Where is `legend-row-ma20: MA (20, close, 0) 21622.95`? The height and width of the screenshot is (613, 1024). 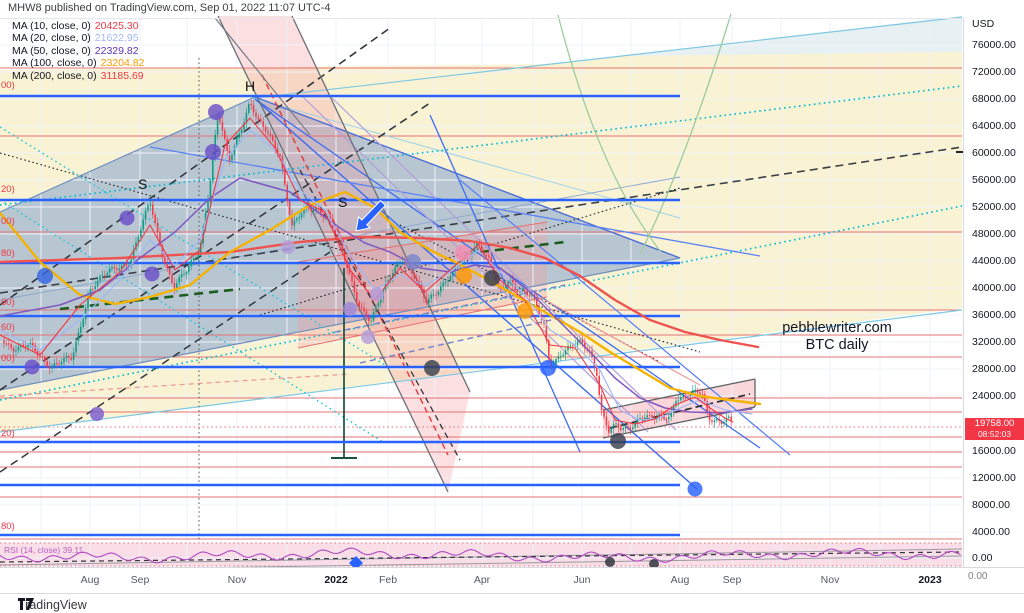
legend-row-ma20: MA (20, close, 0) 21622.95 is located at coordinates (78, 38).